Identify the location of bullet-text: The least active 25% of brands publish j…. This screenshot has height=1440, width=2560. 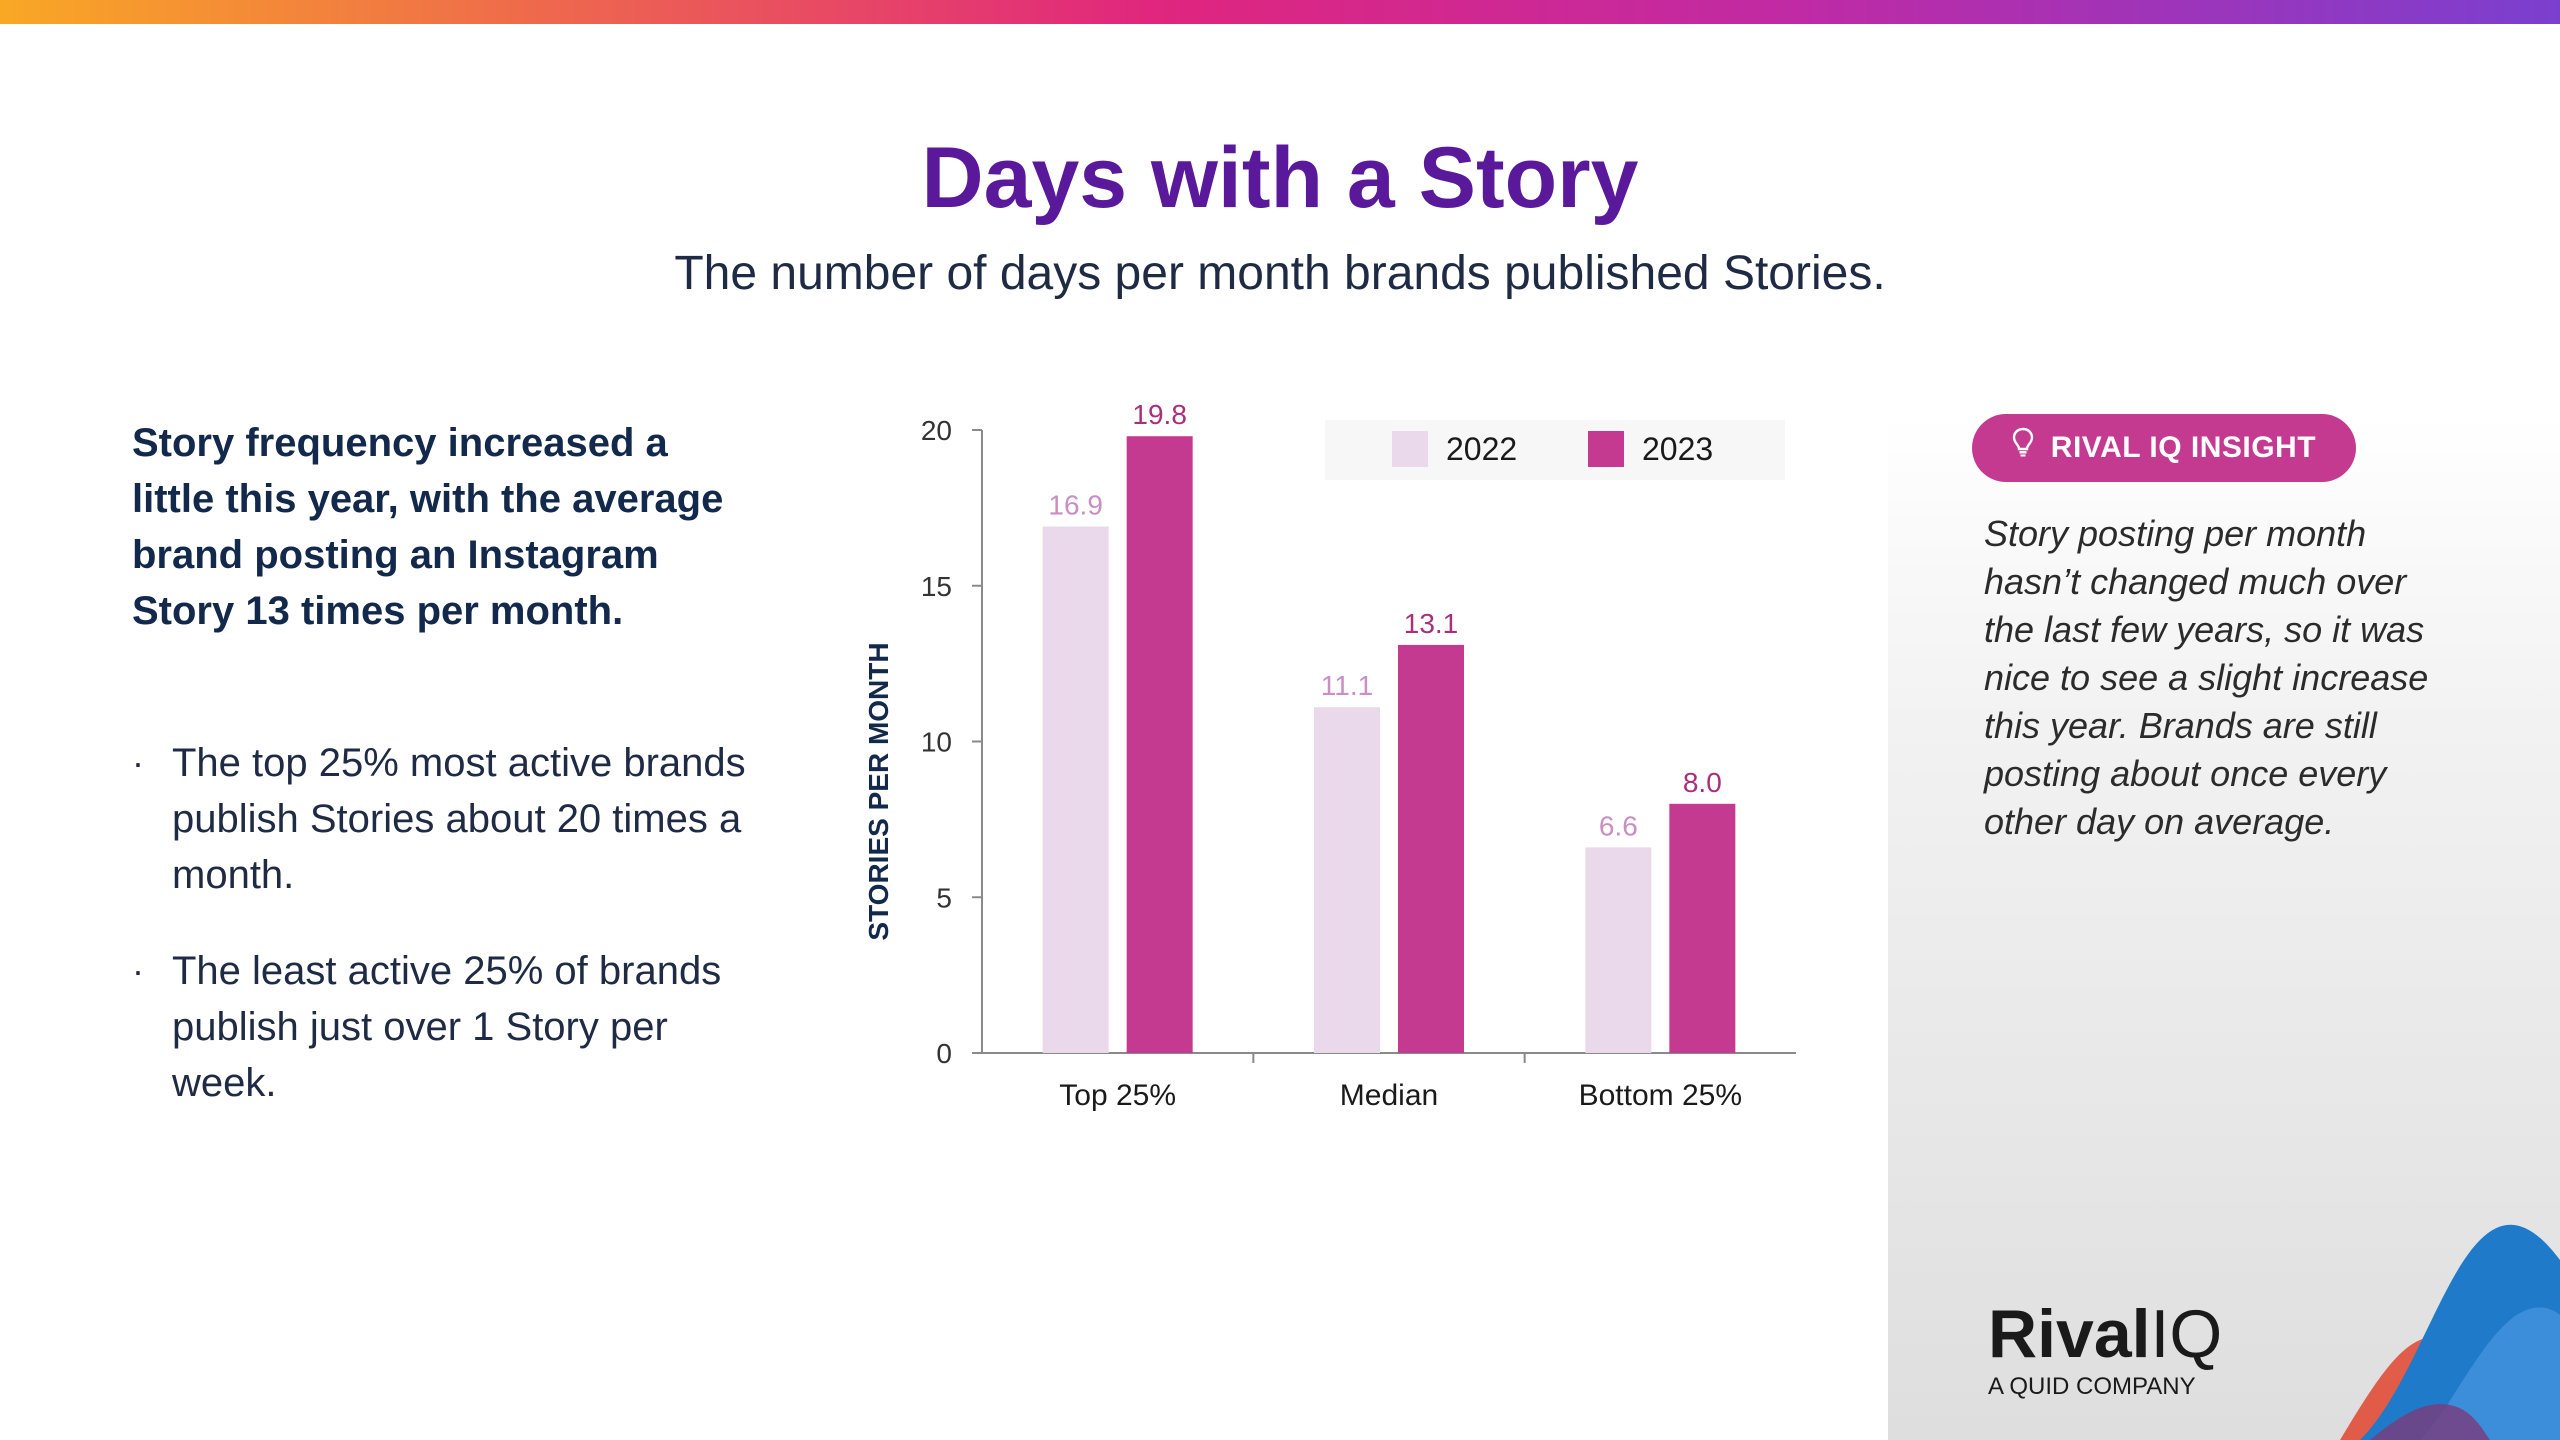
(447, 1027).